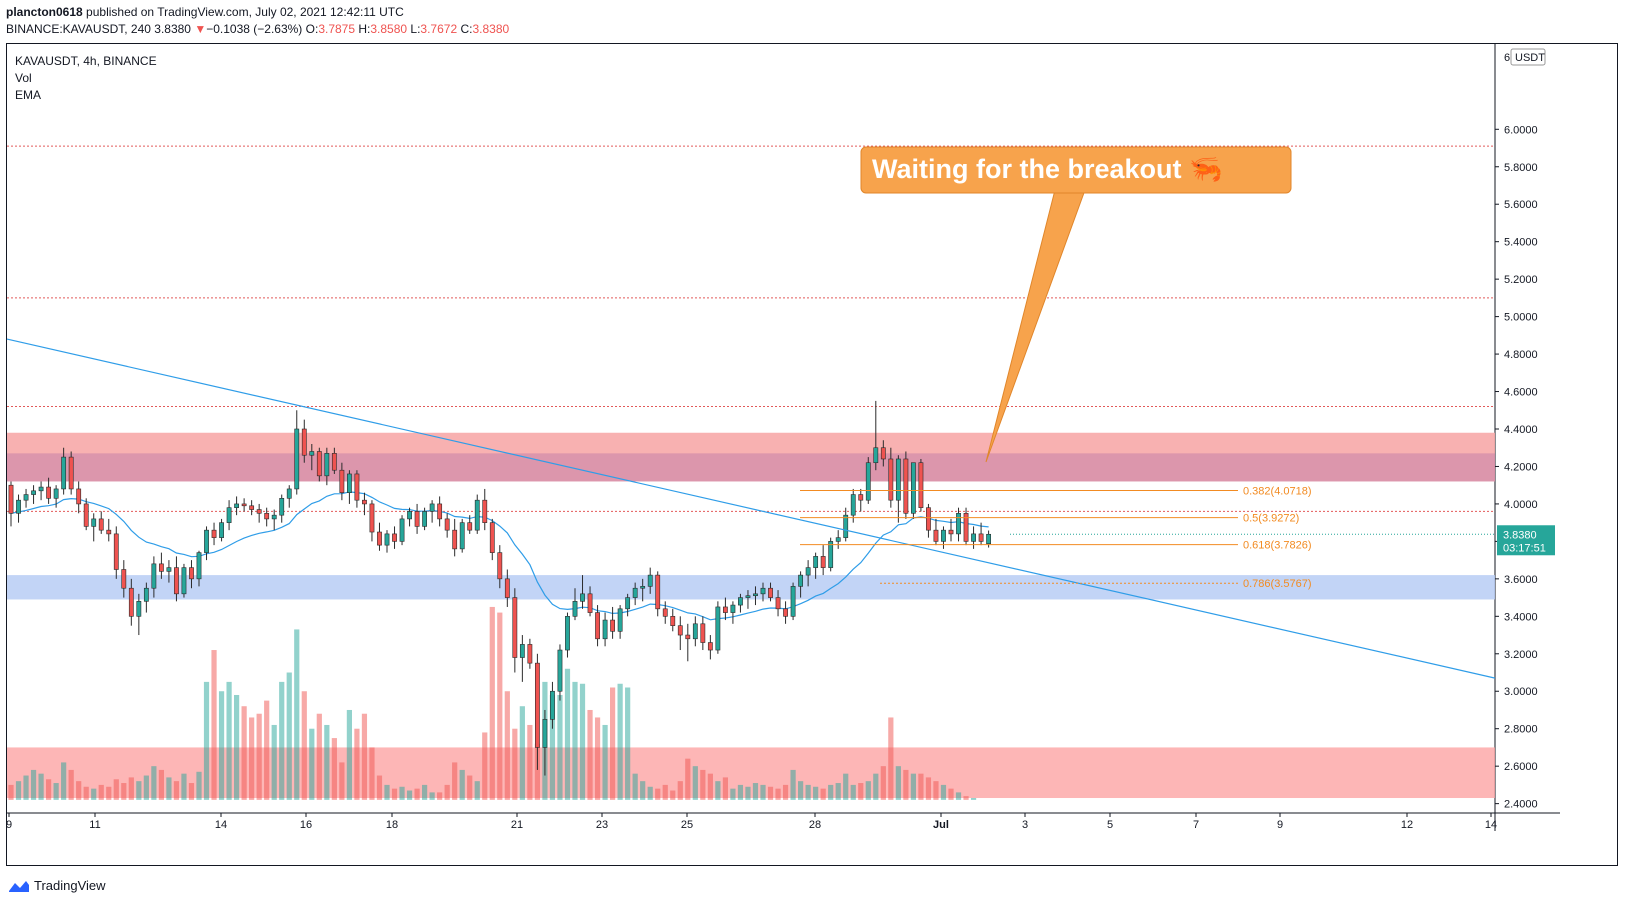  What do you see at coordinates (86, 61) in the screenshot?
I see `legend-title: KAVAUSDT, 4h, BINANCE` at bounding box center [86, 61].